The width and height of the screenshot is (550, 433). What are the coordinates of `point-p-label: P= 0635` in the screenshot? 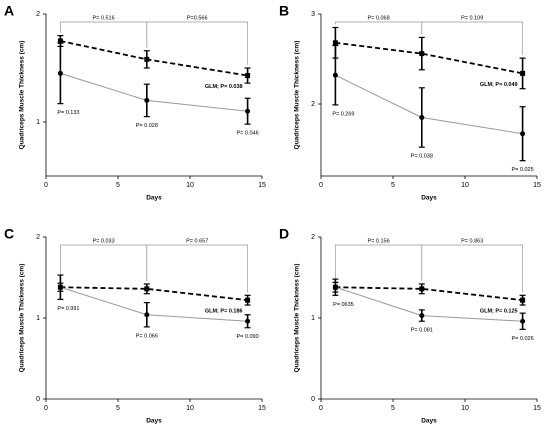 It's located at (343, 305).